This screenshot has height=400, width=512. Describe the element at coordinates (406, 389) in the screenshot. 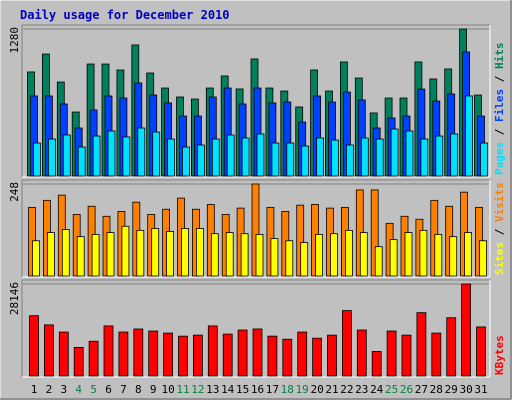

I see `x-tick-label: 26` at that location.